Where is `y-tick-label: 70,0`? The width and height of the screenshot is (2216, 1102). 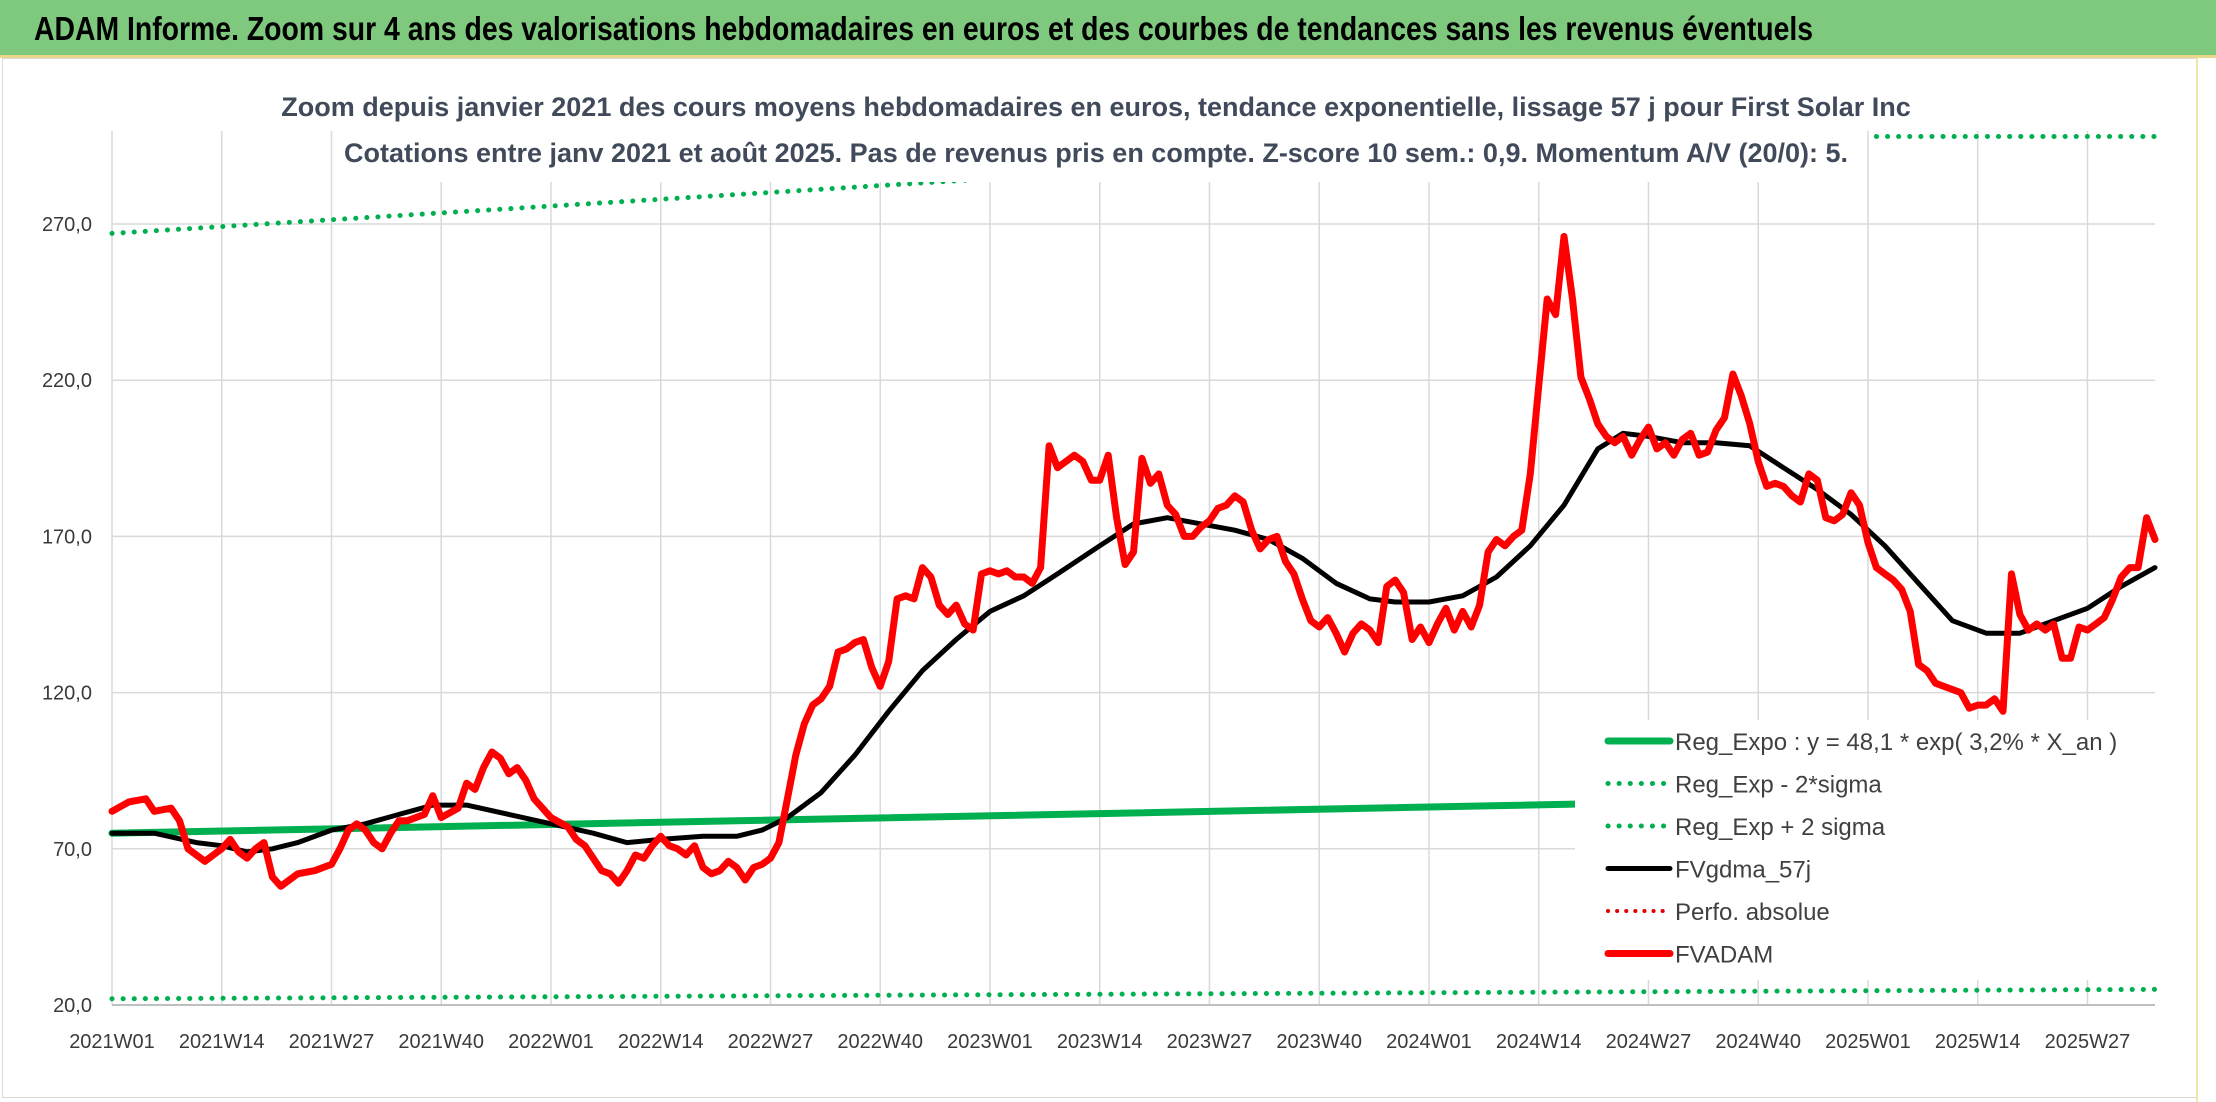
y-tick-label: 70,0 is located at coordinates (72, 850).